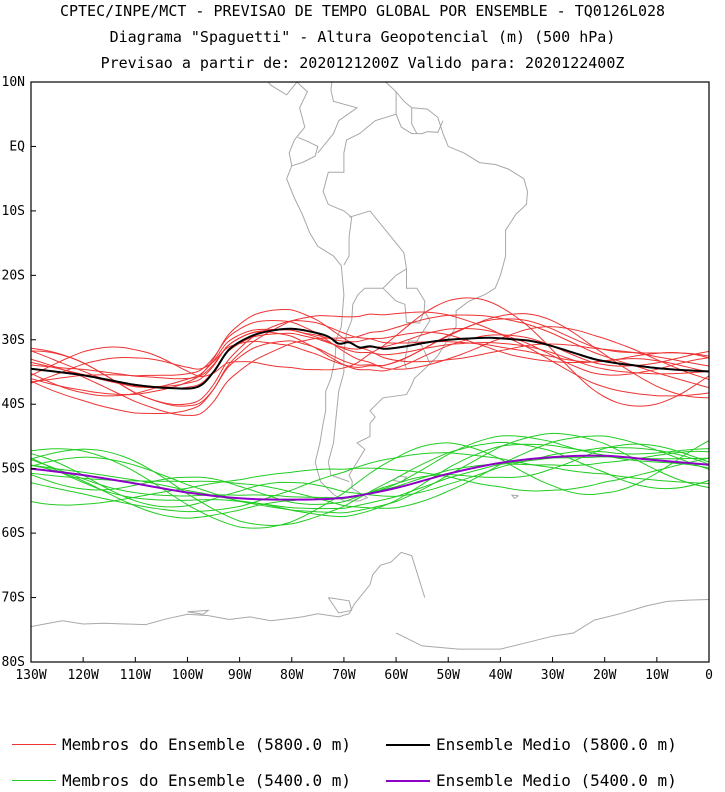  Describe the element at coordinates (657, 675) in the screenshot. I see `lon-tick-label: 10W` at that location.